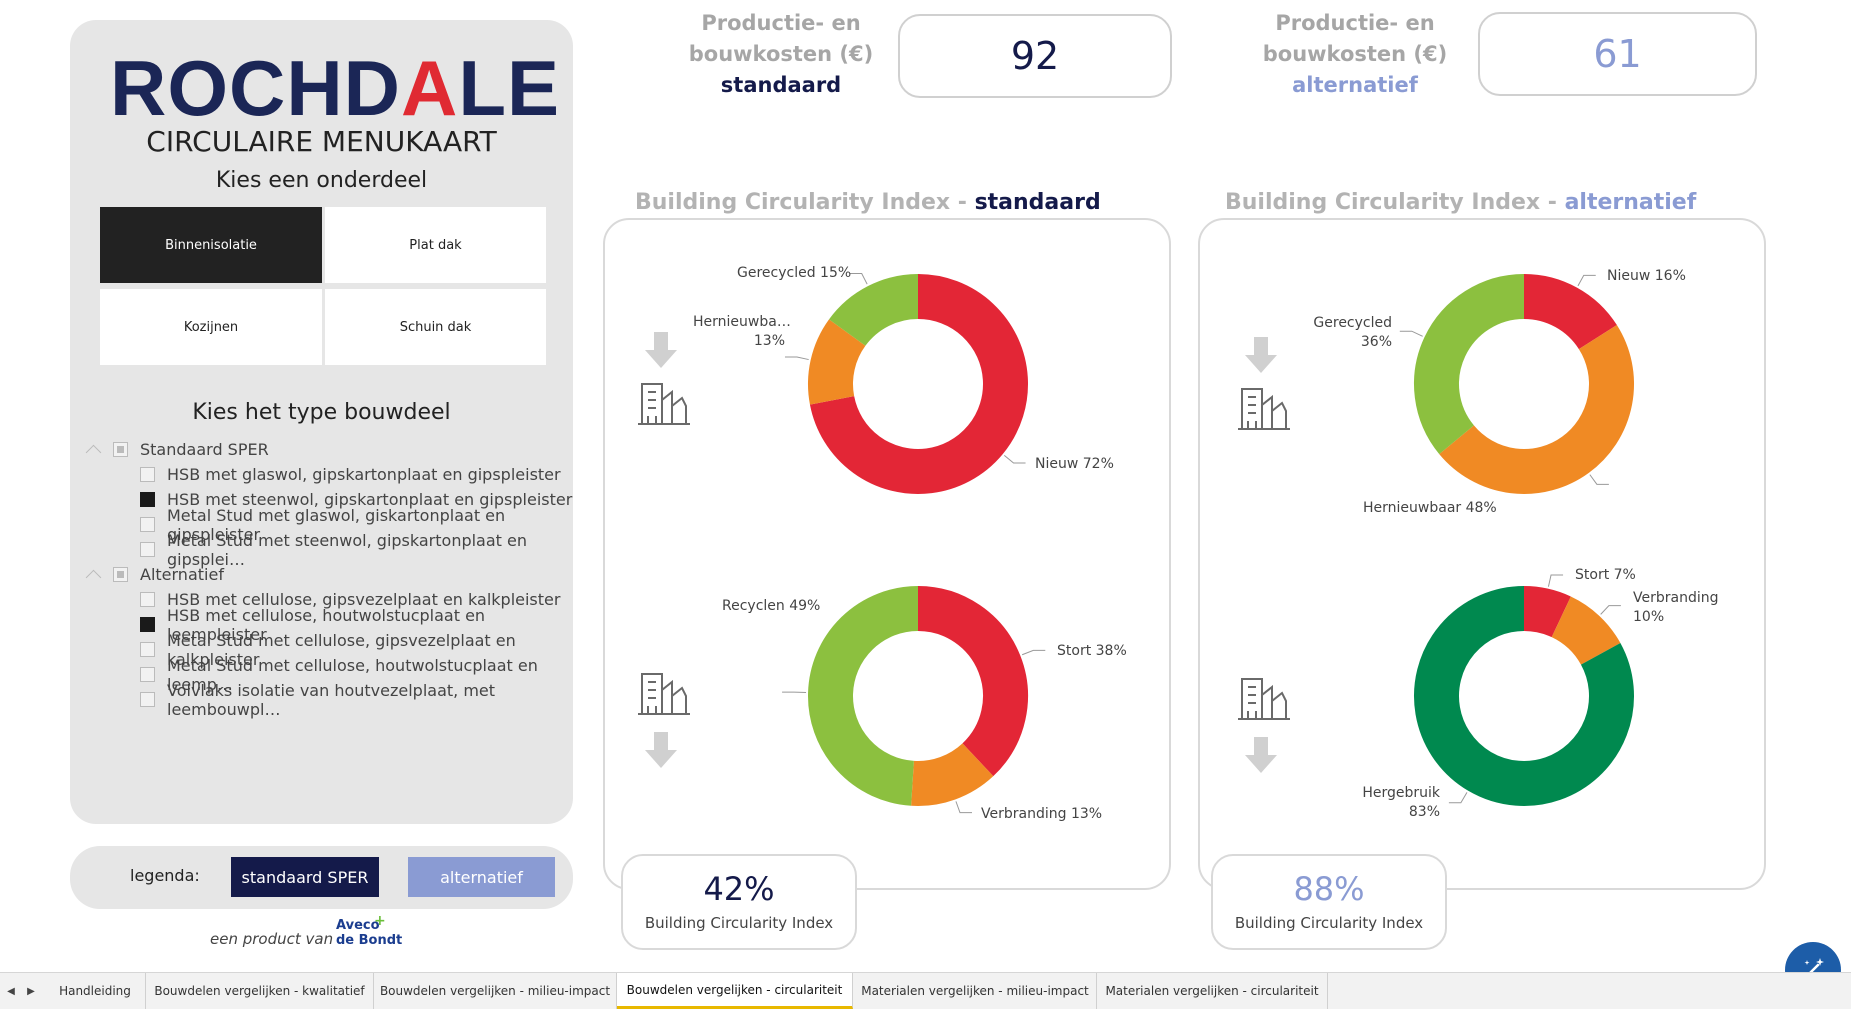  Describe the element at coordinates (1329, 889) in the screenshot. I see `bci-value: 88%` at that location.